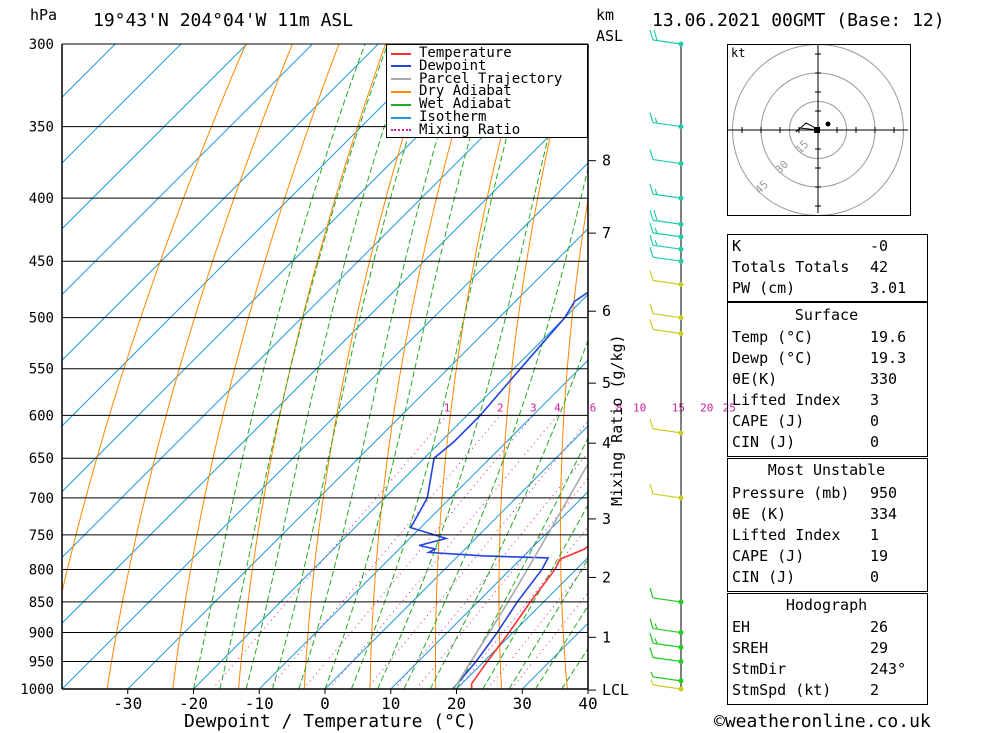  I want to click on indices-general-table: K -0 Totals Totals 42 PW (cm) 3.01, so click(827, 266).